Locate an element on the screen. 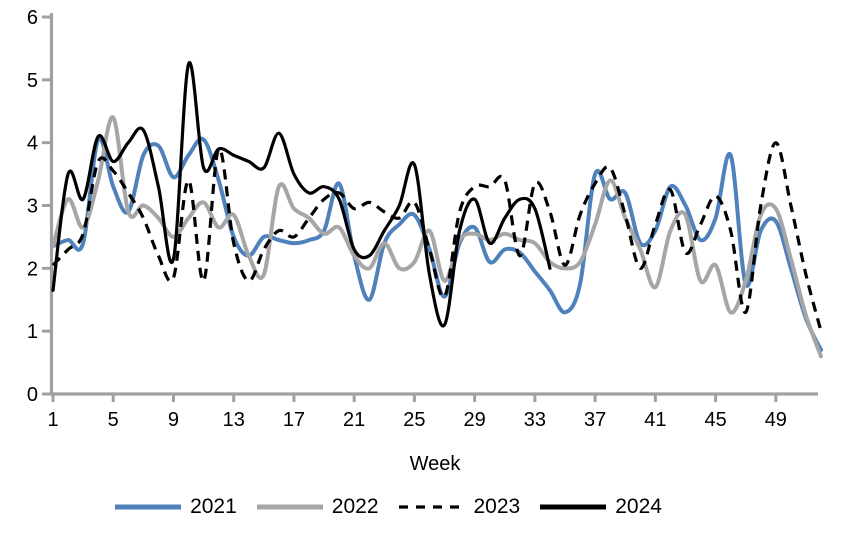 The height and width of the screenshot is (536, 852). legend-item-2022: 2022 is located at coordinates (317, 507).